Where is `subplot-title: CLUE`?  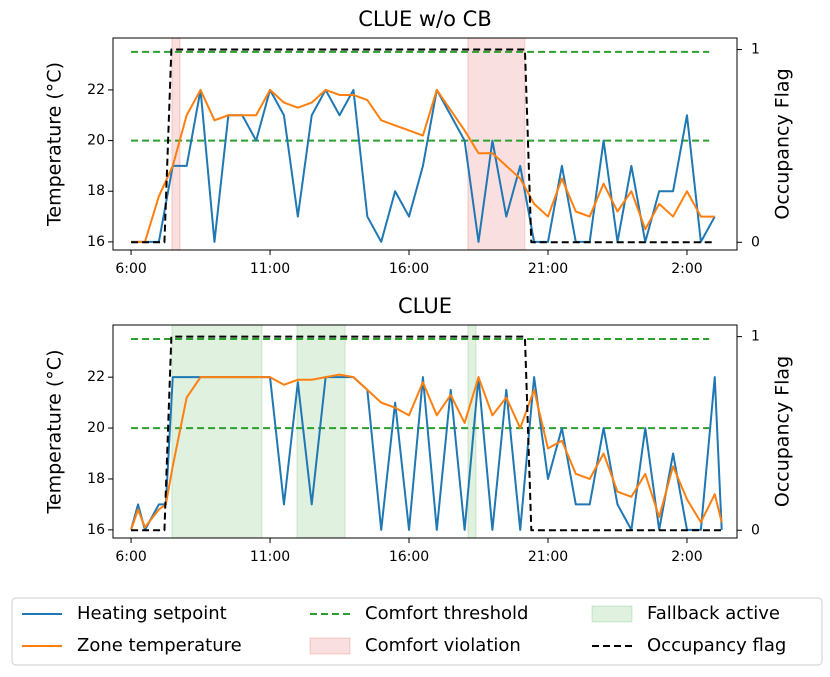 subplot-title: CLUE is located at coordinates (425, 306).